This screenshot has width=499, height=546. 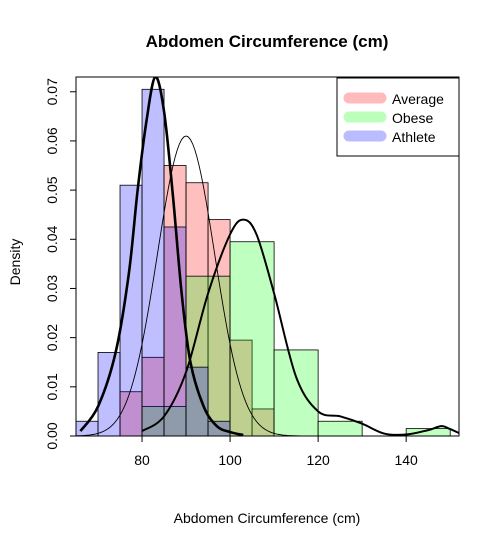 What do you see at coordinates (52, 238) in the screenshot?
I see `y-tick-label: 0.04` at bounding box center [52, 238].